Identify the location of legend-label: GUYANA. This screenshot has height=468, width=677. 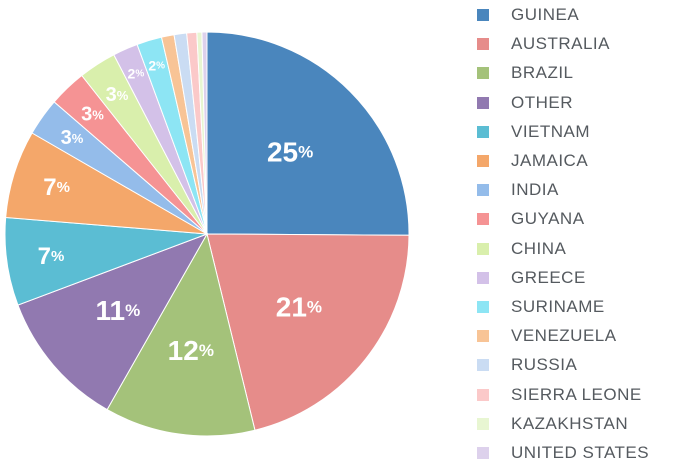
(548, 219).